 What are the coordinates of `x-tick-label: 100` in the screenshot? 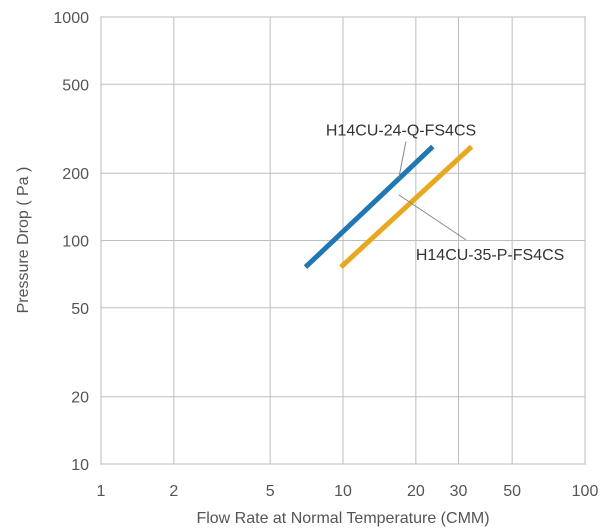 It's located at (585, 491).